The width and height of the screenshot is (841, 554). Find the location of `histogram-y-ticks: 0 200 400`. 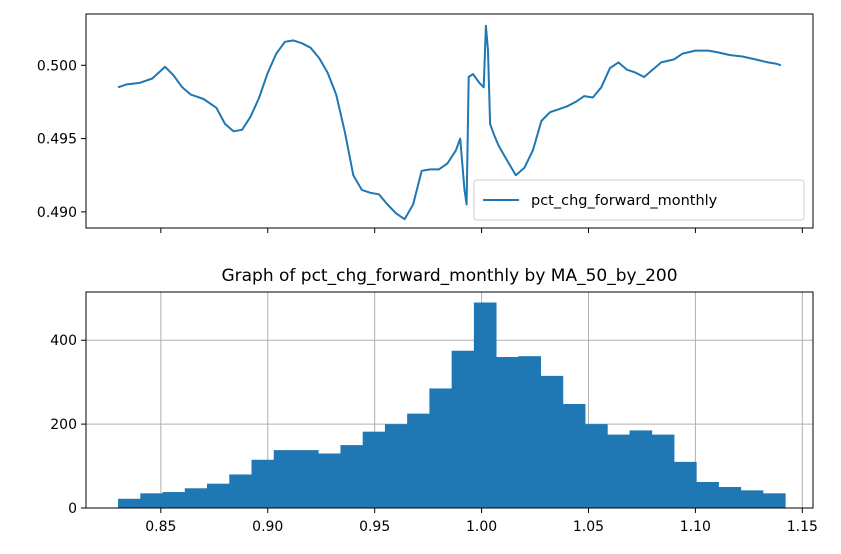

histogram-y-ticks: 0 200 400 is located at coordinates (68, 425).